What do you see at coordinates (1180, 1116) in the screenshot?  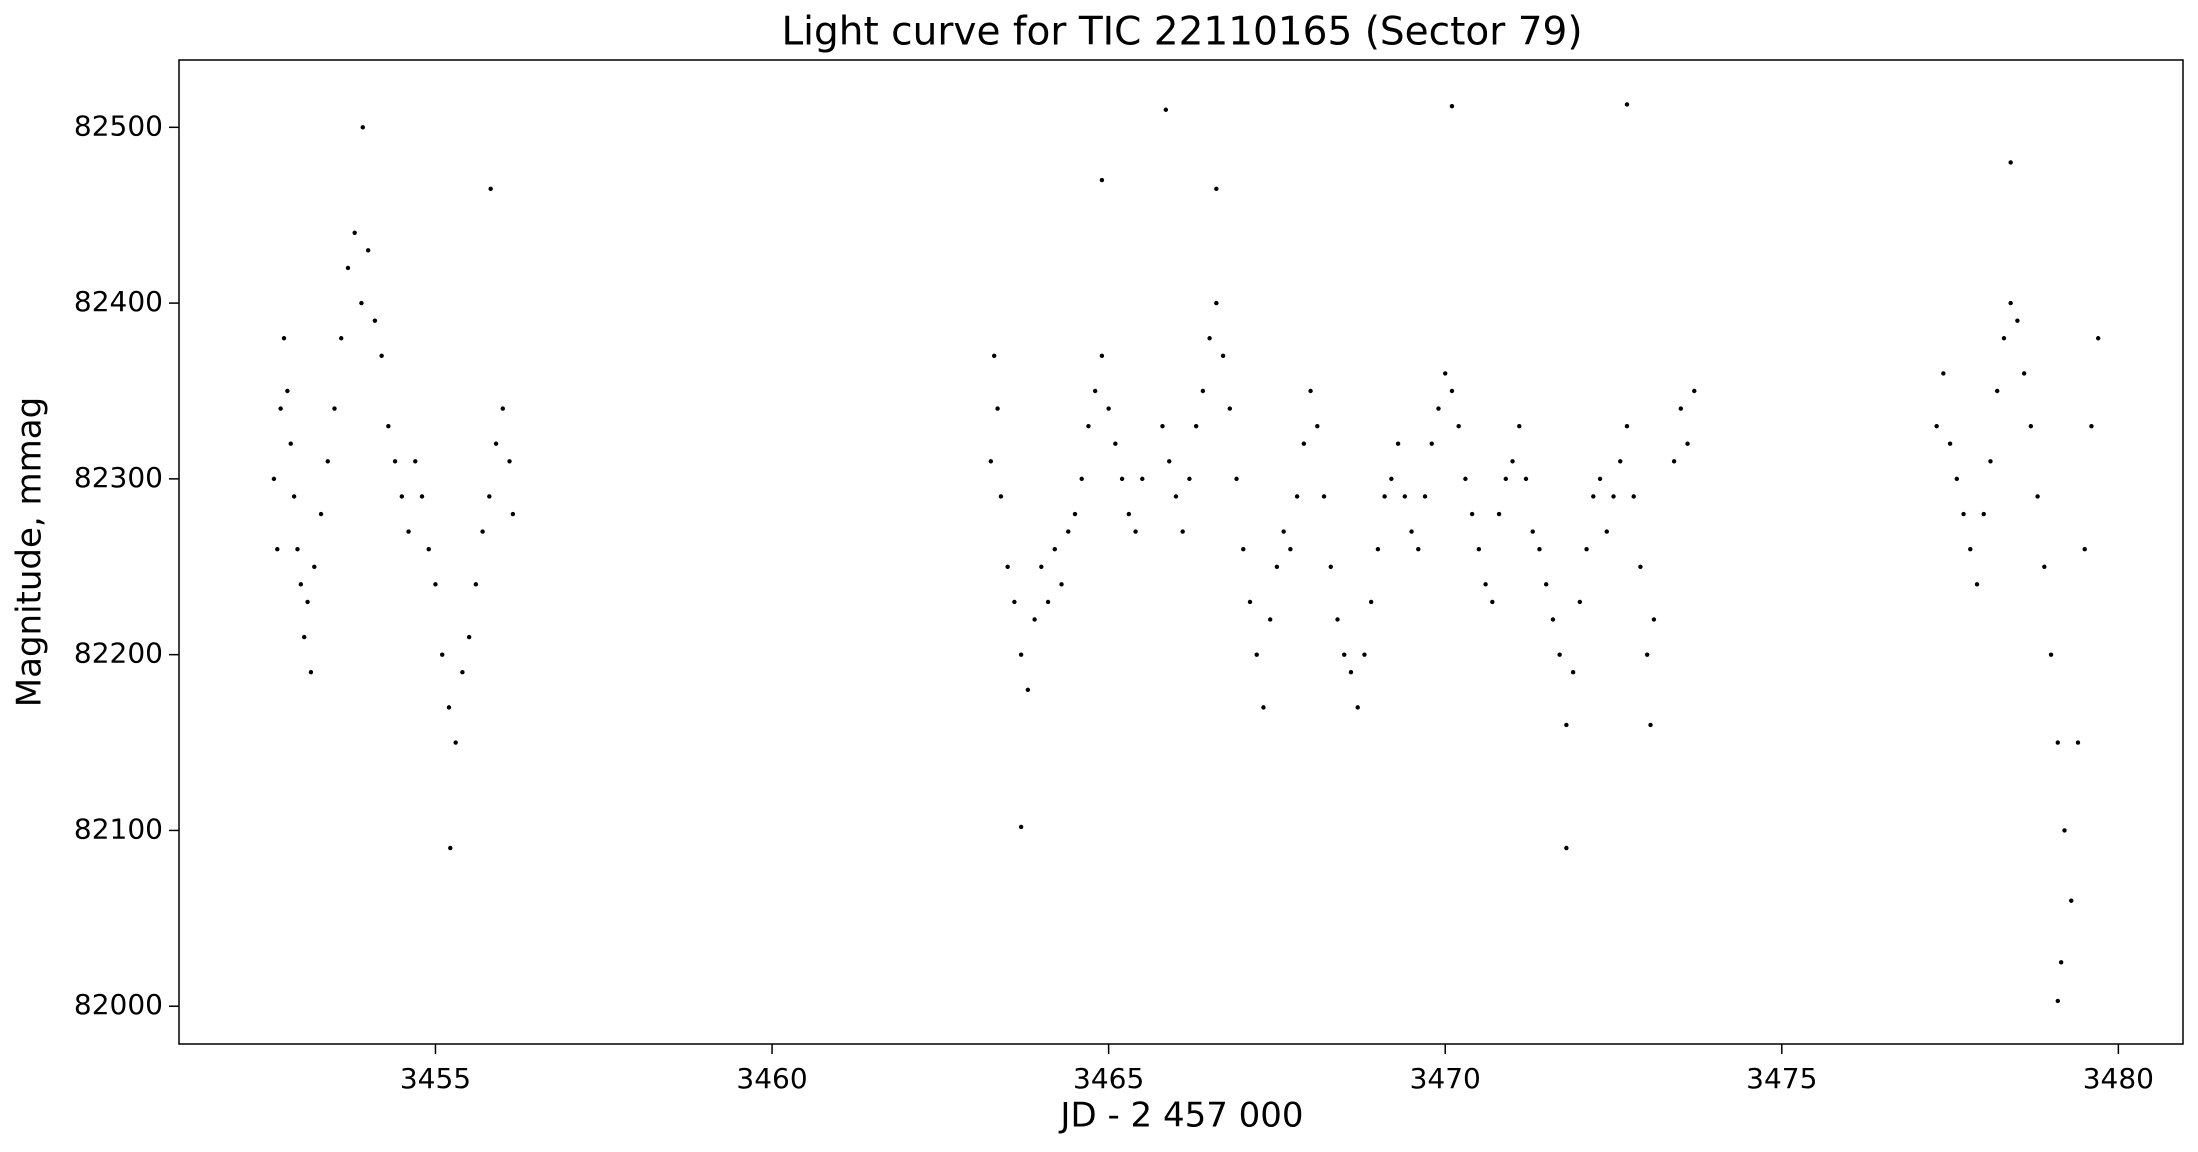 I see `x-axis-label: JD - 2 457 000` at bounding box center [1180, 1116].